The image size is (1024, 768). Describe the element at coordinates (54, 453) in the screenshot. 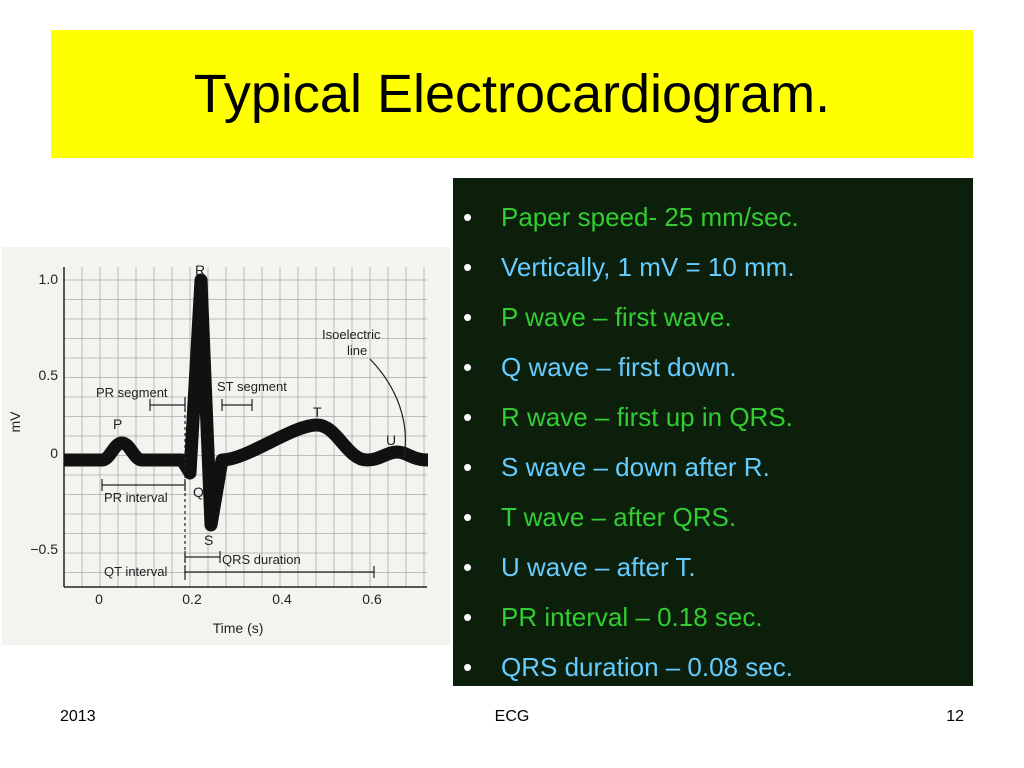

I see `y-tick-label: 0` at that location.